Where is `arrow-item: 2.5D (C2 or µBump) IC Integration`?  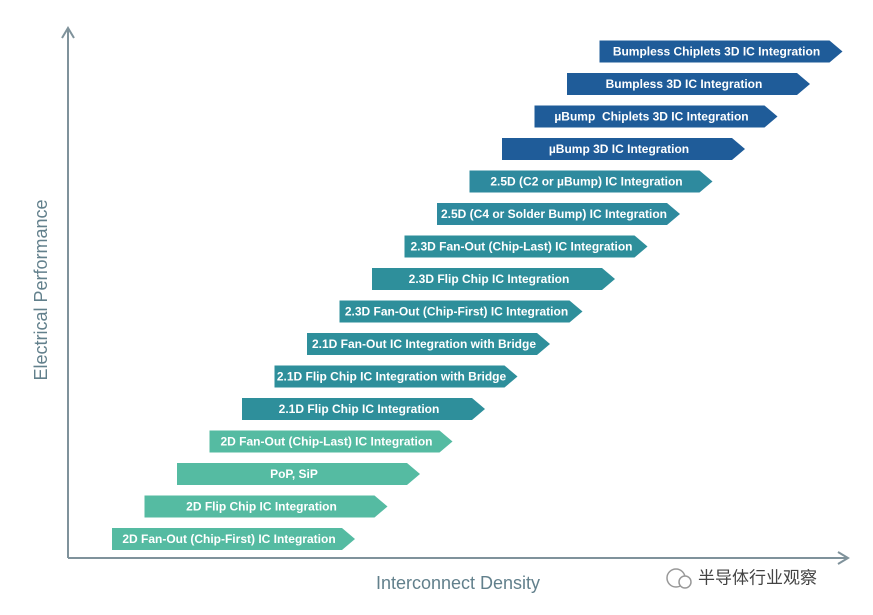
arrow-item: 2.5D (C2 or µBump) IC Integration is located at coordinates (591, 181).